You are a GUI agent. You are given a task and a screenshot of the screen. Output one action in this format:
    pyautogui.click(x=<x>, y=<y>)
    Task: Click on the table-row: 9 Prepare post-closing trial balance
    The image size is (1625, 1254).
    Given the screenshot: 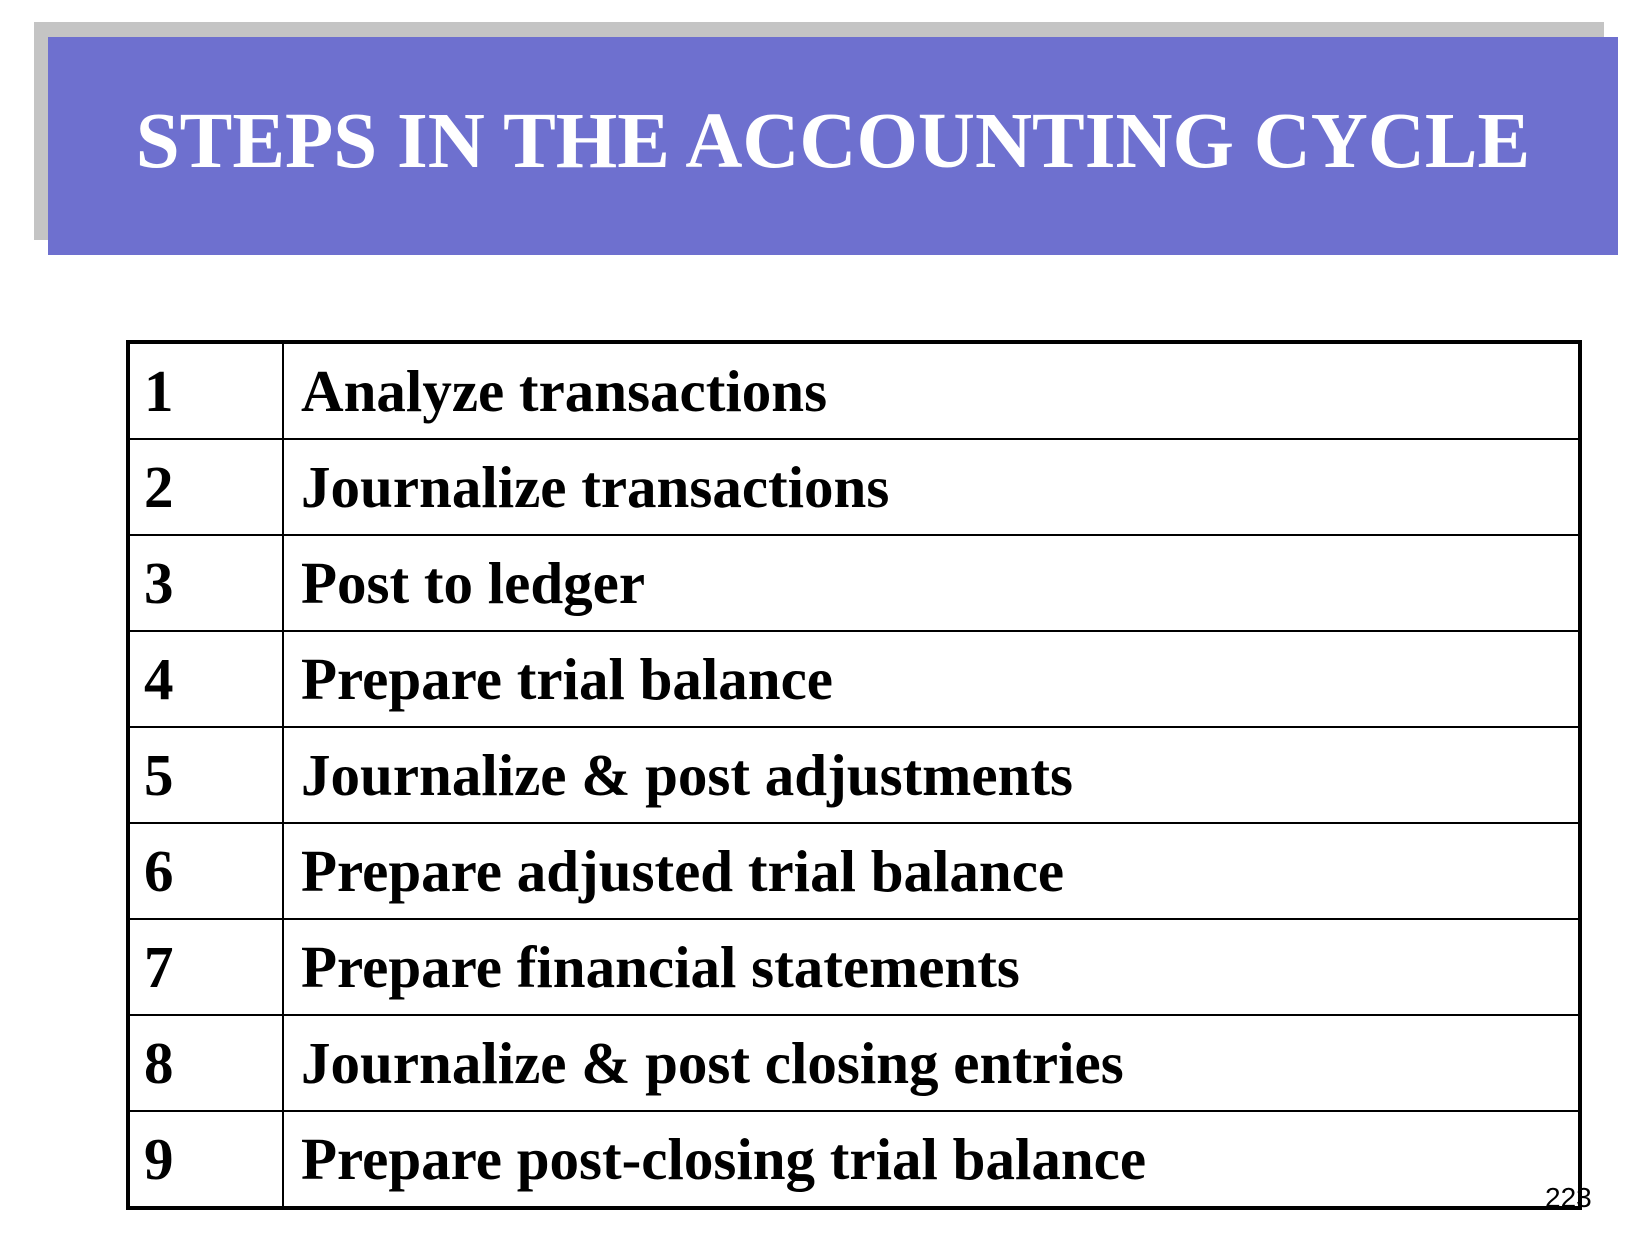 What is the action you would take?
    pyautogui.click(x=854, y=1159)
    